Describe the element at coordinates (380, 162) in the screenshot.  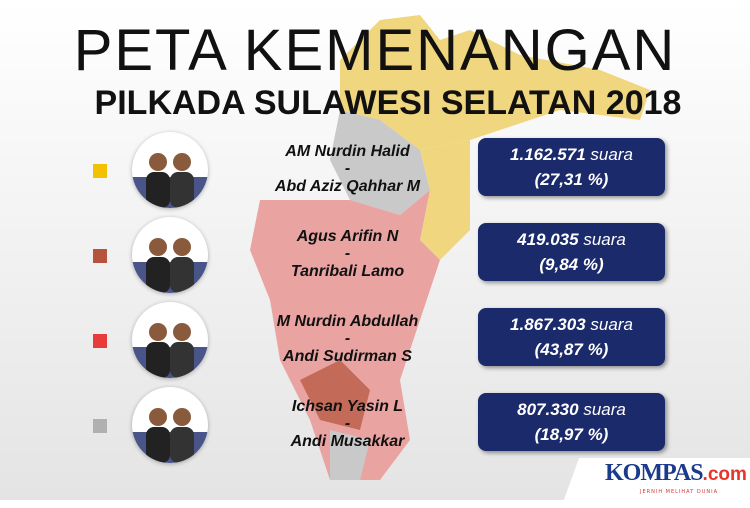
I see `map-region-grey` at that location.